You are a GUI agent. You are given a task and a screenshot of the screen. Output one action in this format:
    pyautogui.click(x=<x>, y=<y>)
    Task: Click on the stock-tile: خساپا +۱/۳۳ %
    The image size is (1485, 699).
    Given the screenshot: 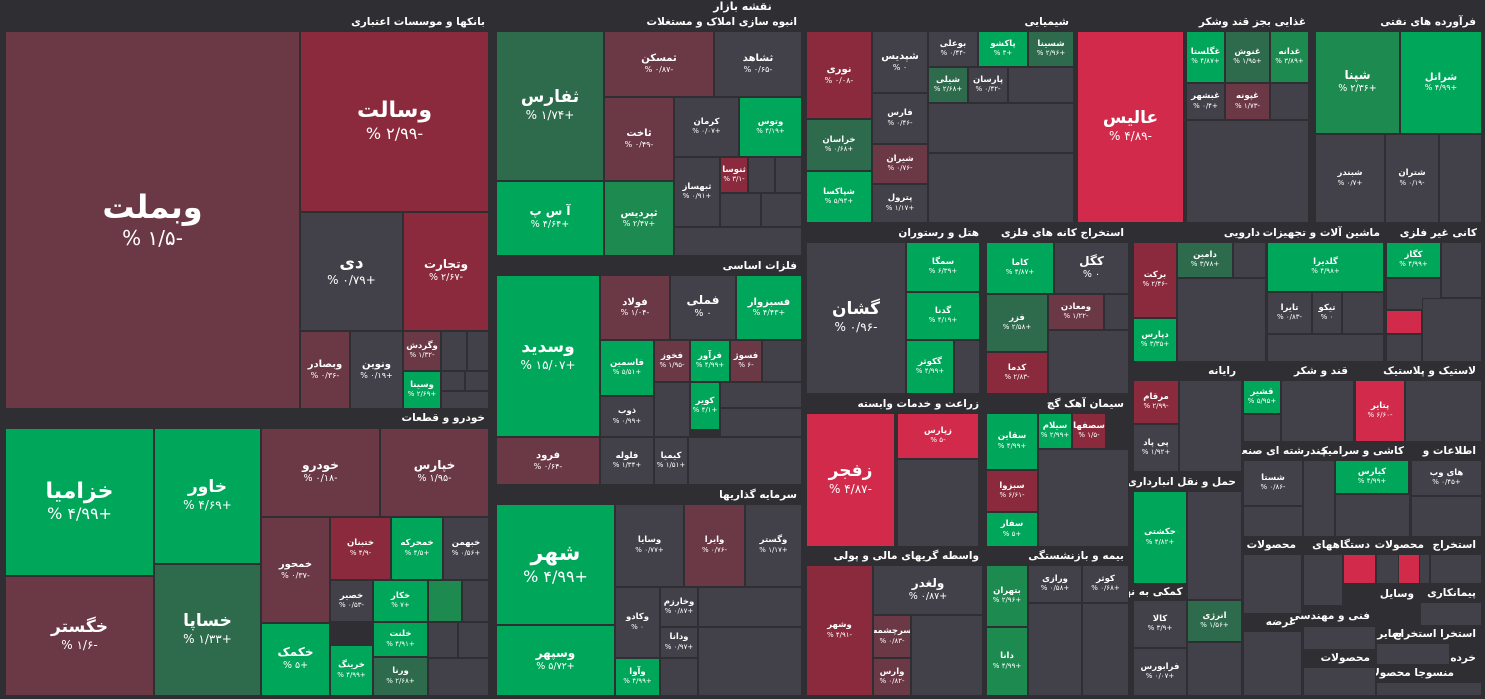 What is the action you would take?
    pyautogui.click(x=207, y=630)
    